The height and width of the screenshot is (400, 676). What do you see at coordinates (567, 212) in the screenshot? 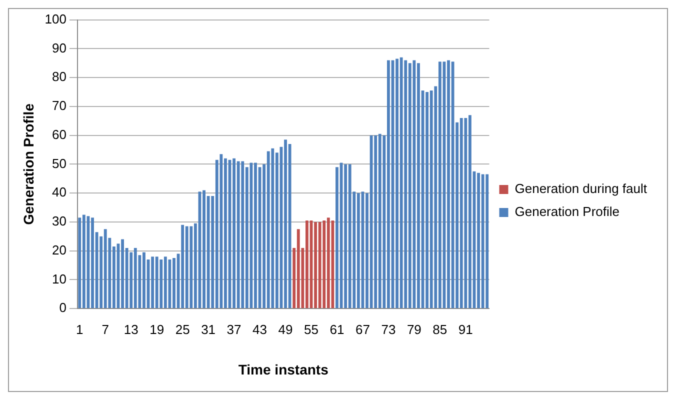
I see `legend-label: Generation Profile` at bounding box center [567, 212].